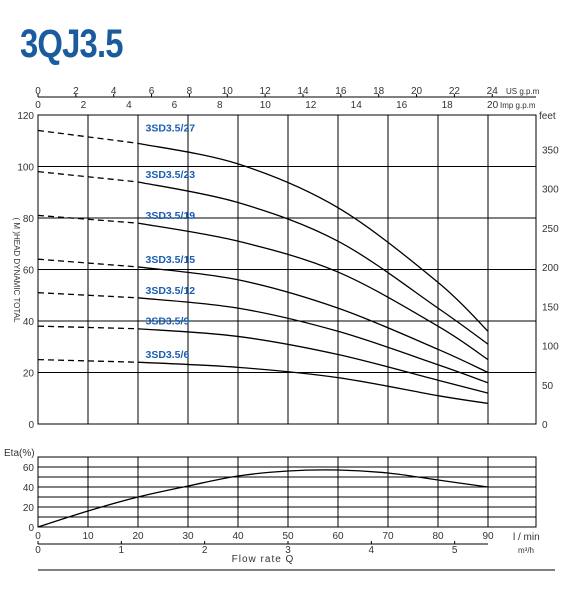  Describe the element at coordinates (72, 44) in the screenshot. I see `page-title: 3QJ3.5` at that location.